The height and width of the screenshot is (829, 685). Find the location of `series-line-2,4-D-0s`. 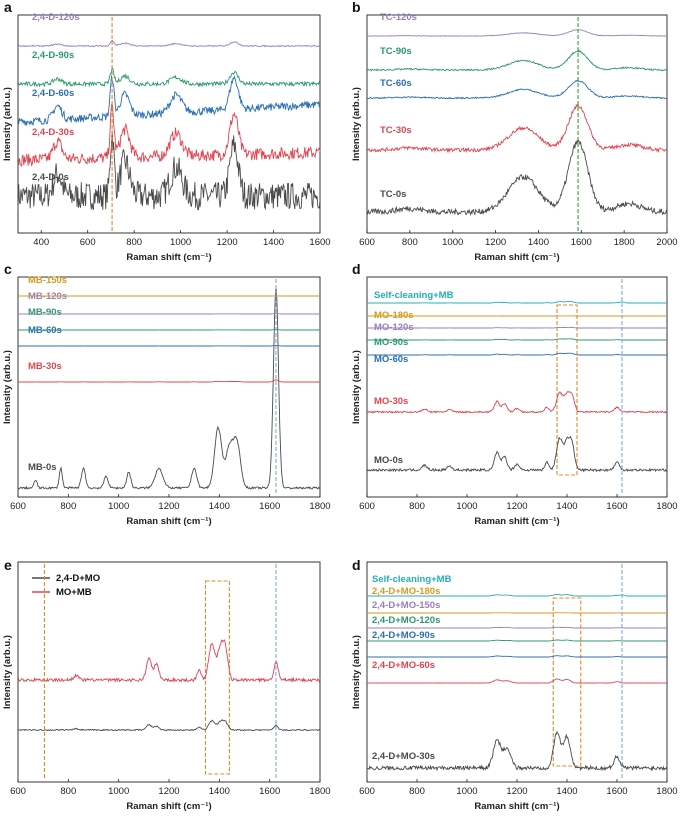

series-line-2,4-D-0s is located at coordinates (169, 170).